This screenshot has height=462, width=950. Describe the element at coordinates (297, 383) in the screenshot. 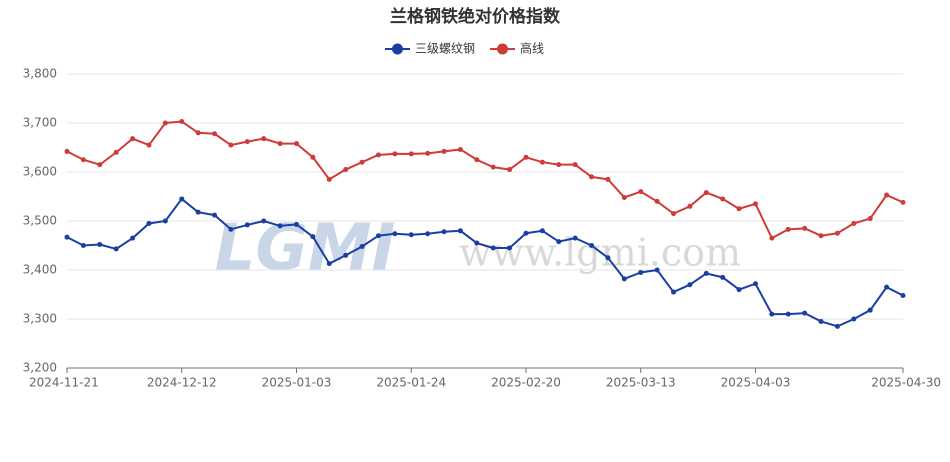

I see `x-tick-label: 2025-01-03` at that location.